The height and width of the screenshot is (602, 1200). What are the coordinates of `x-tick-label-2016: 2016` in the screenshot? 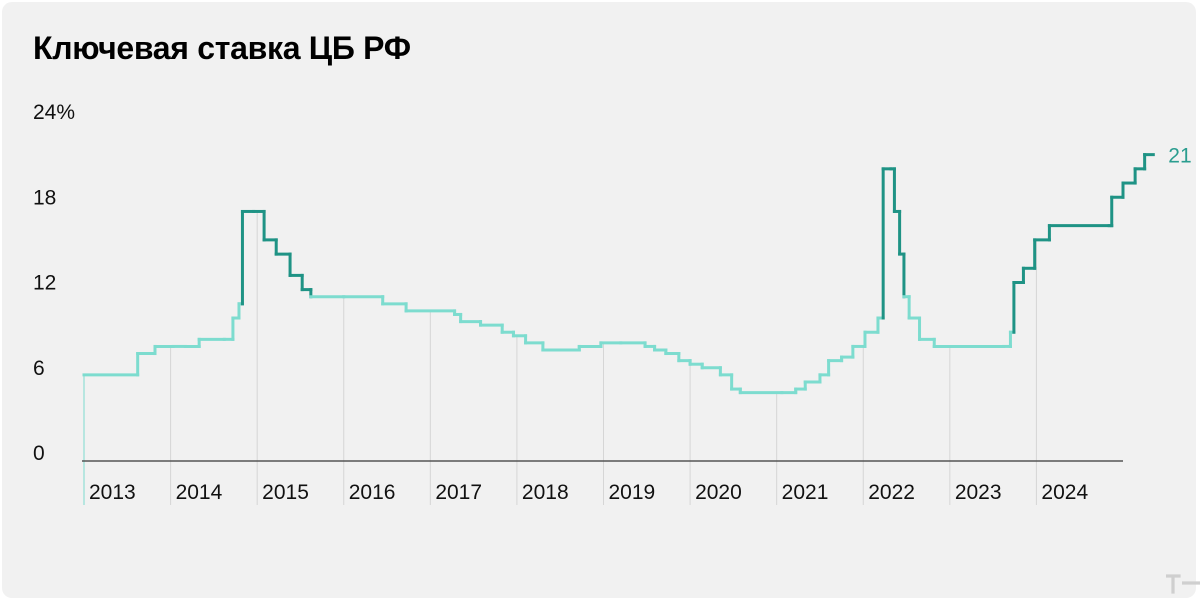 It's located at (372, 492).